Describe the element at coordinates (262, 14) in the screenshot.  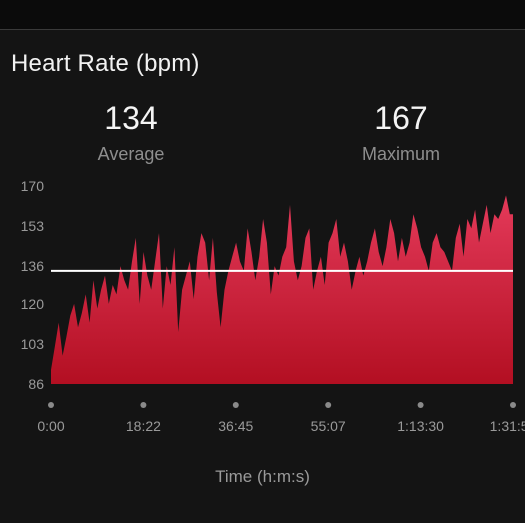
I see `status-bar-area` at that location.